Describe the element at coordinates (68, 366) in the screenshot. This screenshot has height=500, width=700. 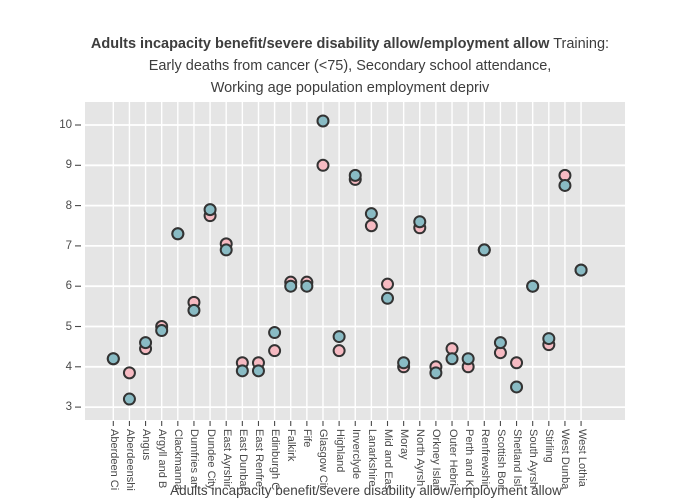
I see `y-tick-label: 4` at that location.